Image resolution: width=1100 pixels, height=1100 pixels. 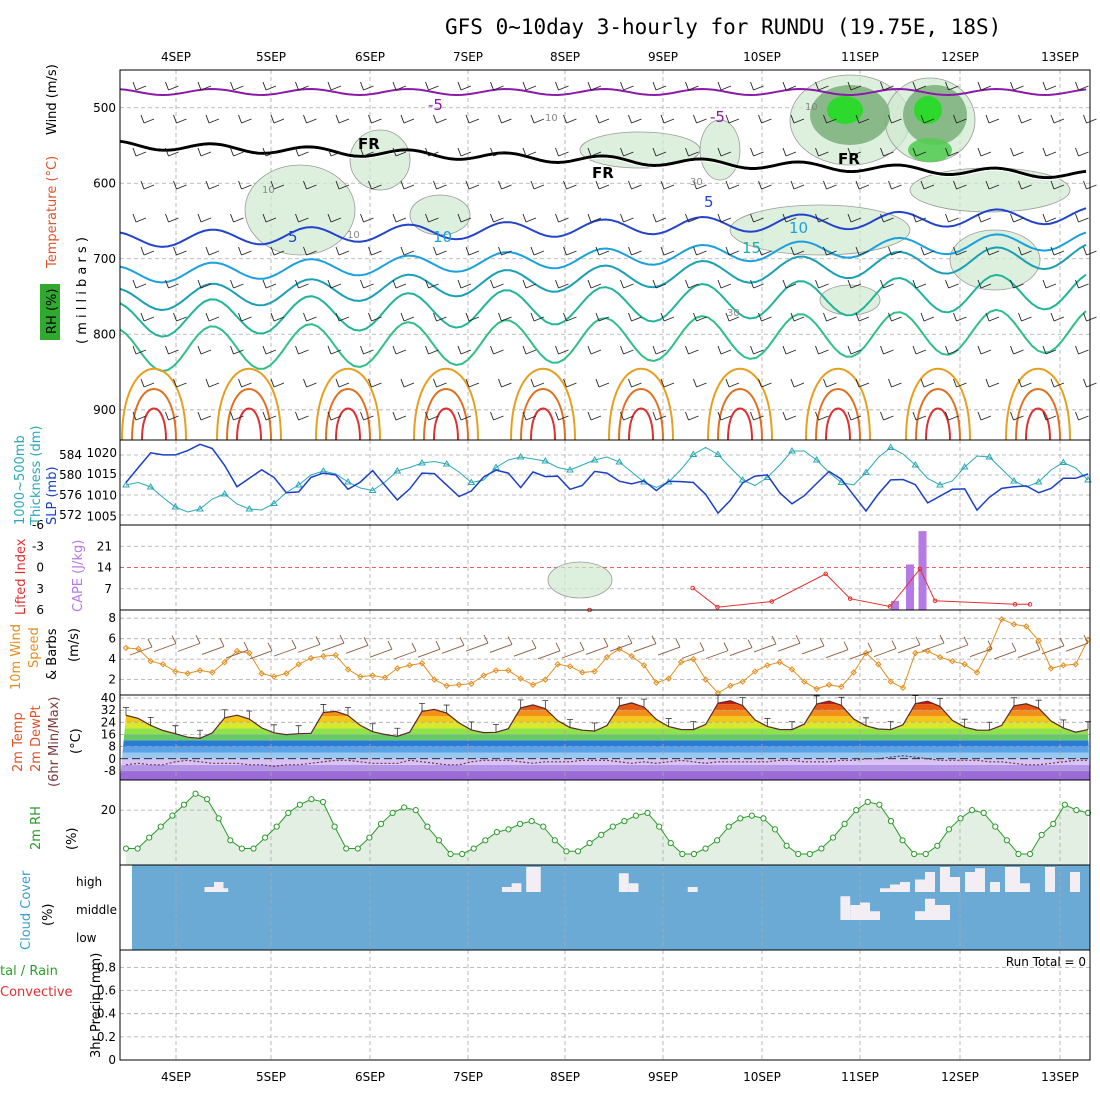 What do you see at coordinates (29, 971) in the screenshot?
I see `precip-total-label: tal / Rain` at bounding box center [29, 971].